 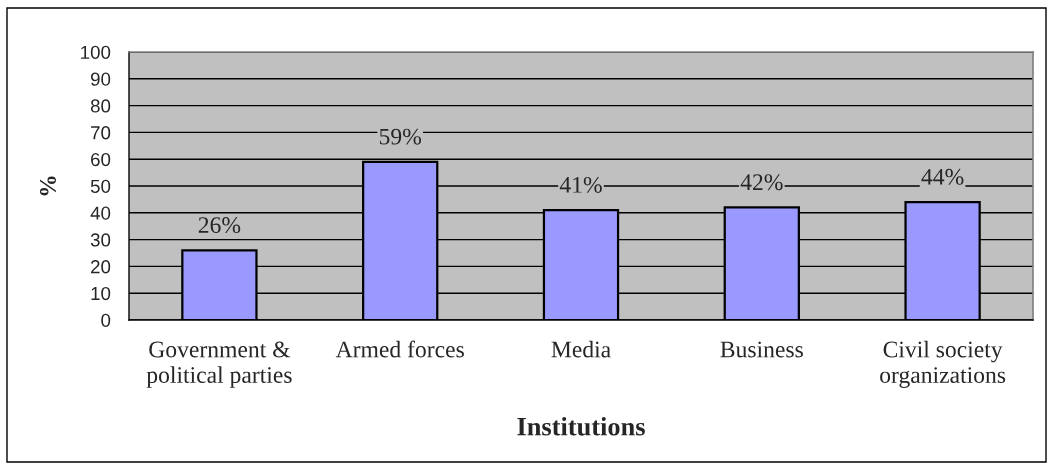 What do you see at coordinates (100, 186) in the screenshot?
I see `y-tick-label: 50` at bounding box center [100, 186].